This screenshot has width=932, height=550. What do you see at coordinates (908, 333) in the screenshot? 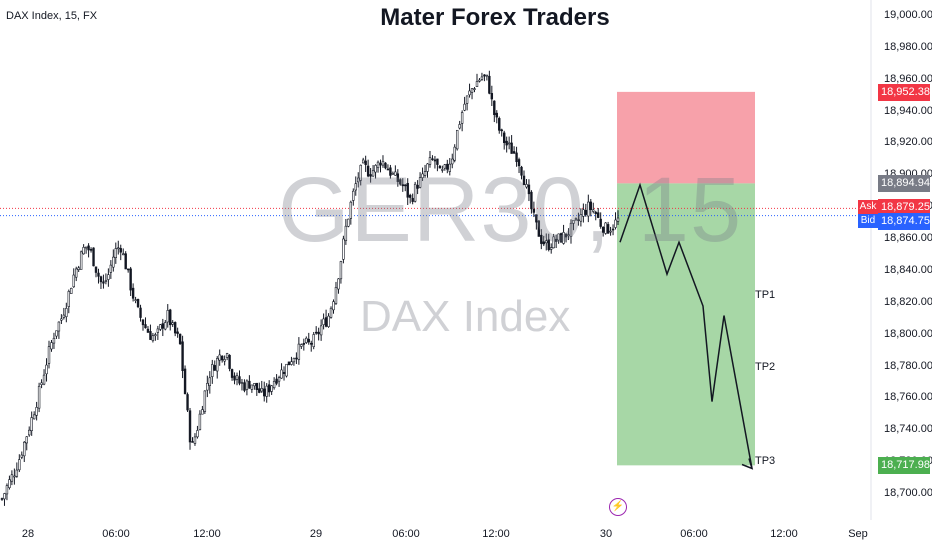
I see `y-tick-label: 18,800.00` at bounding box center [908, 333].